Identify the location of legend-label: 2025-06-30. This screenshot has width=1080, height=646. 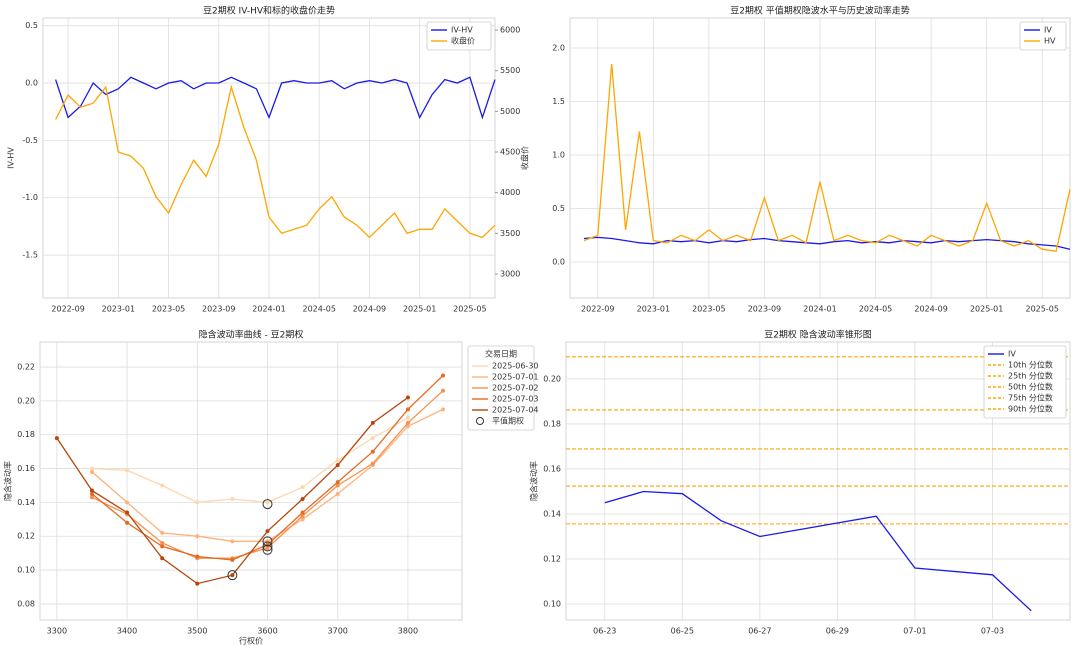
(515, 366).